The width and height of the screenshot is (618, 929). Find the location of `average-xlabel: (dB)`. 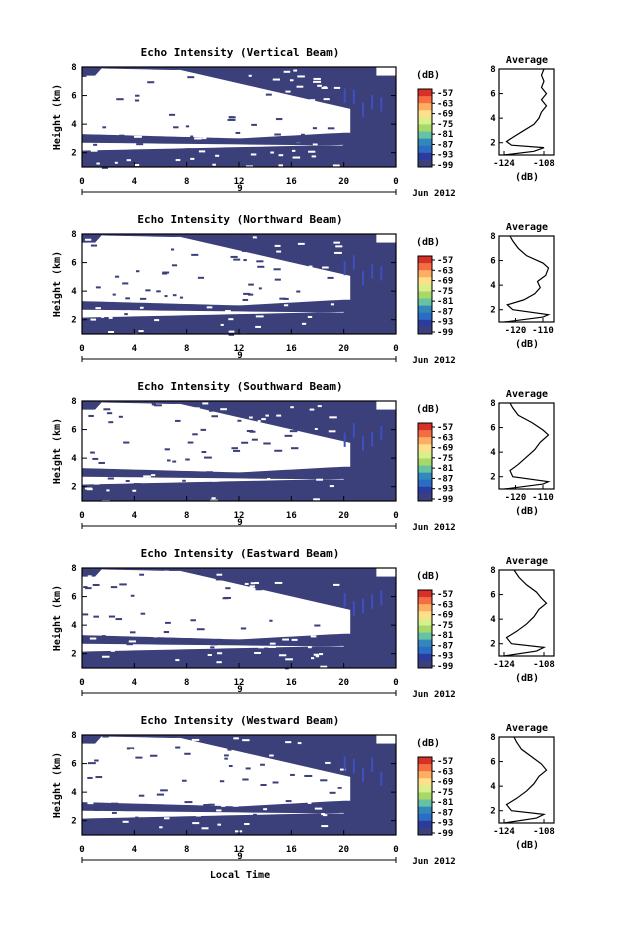

average-xlabel: (dB) is located at coordinates (527, 678).